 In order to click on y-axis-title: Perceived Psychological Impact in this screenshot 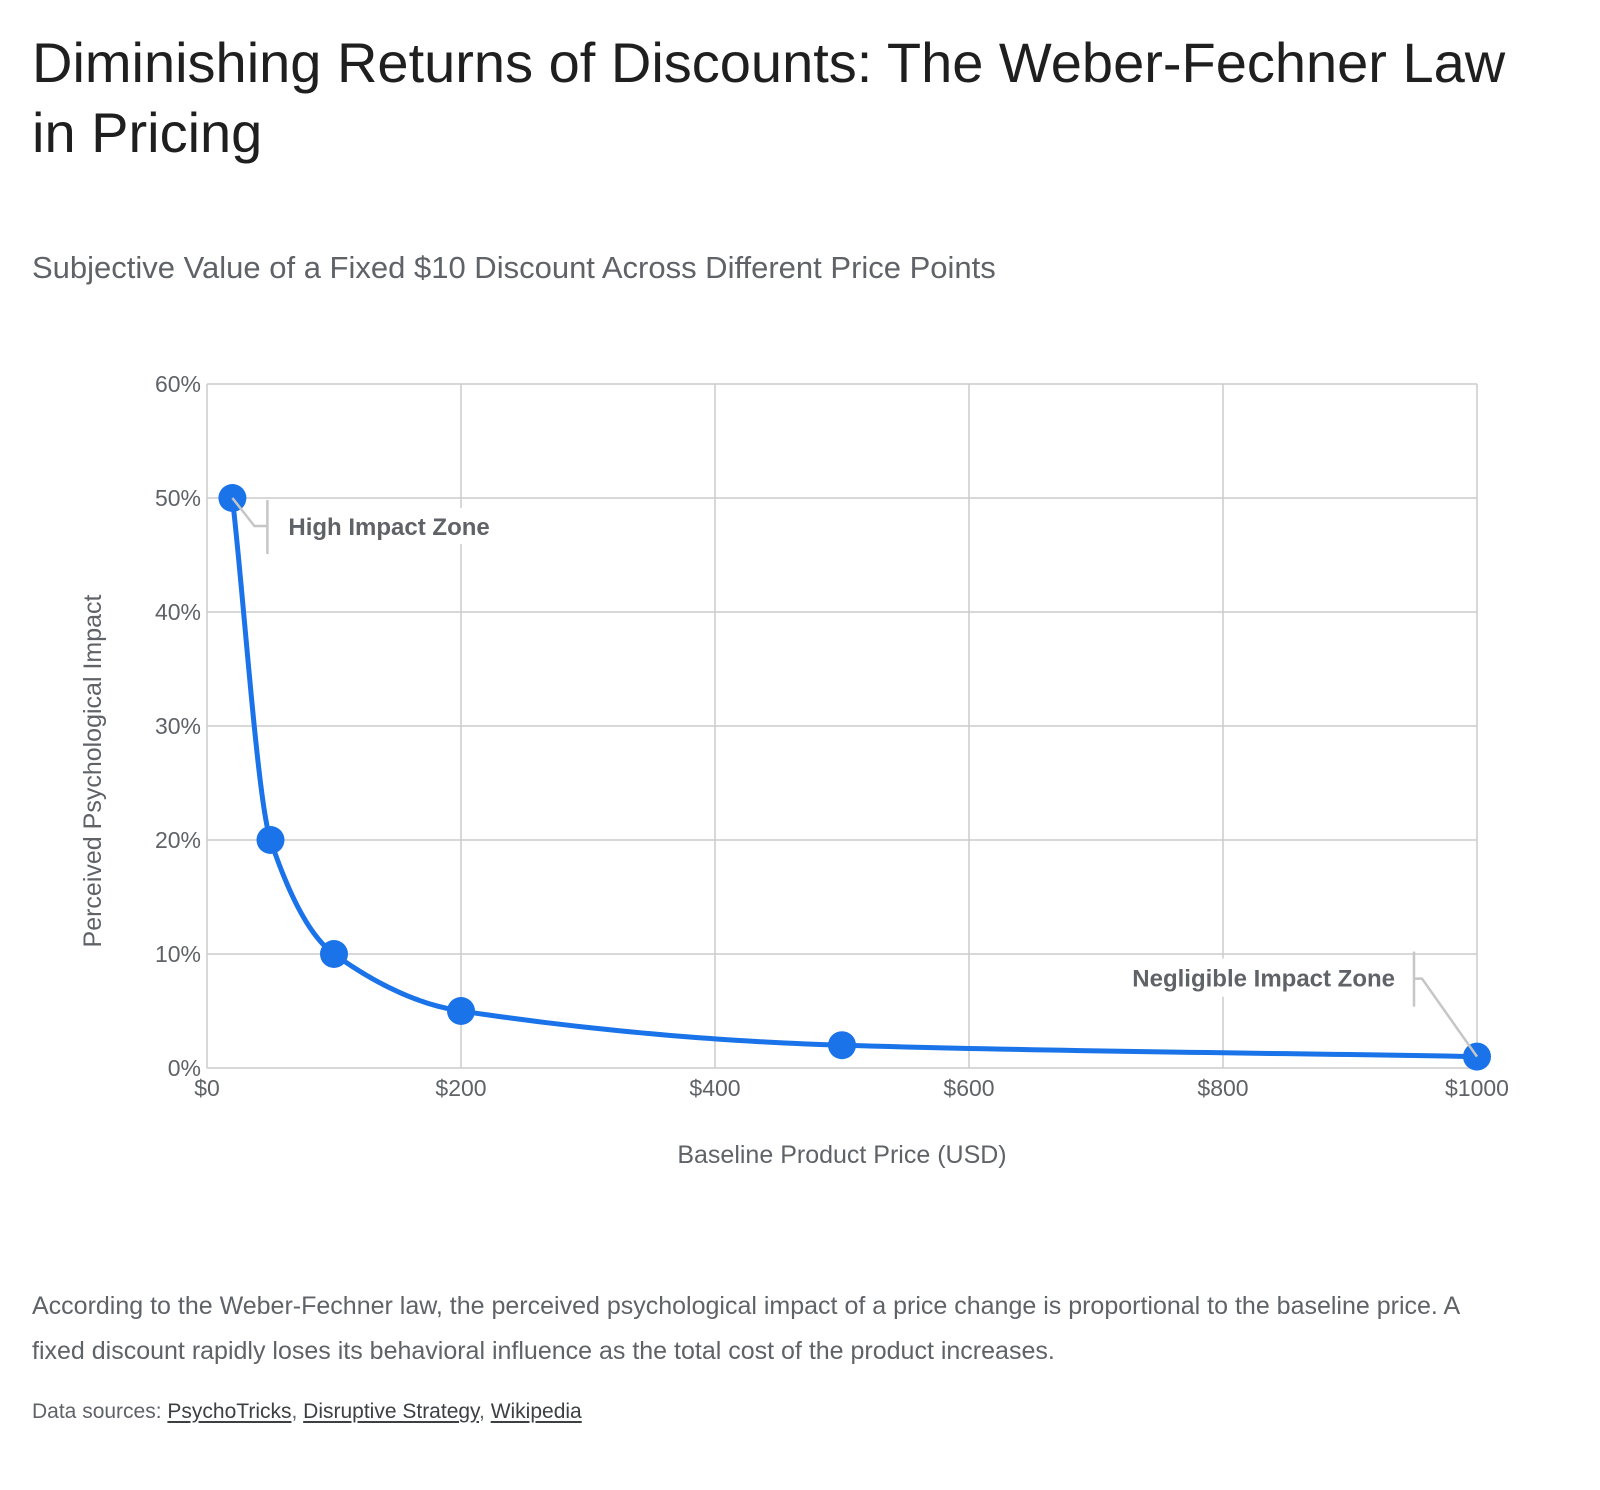, I will do `click(93, 770)`.